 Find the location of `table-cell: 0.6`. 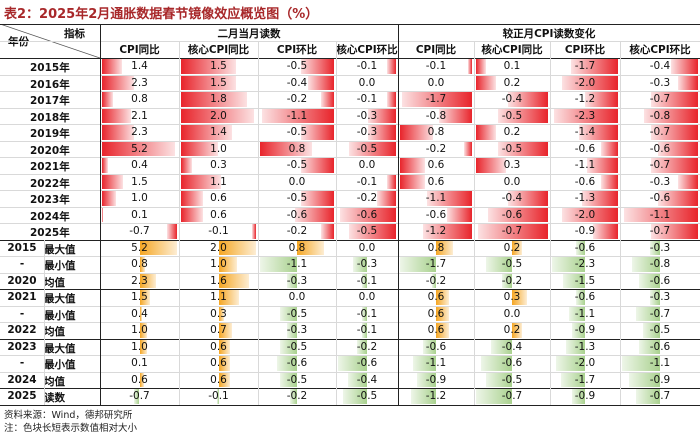

table-cell: 0.6 is located at coordinates (218, 380).